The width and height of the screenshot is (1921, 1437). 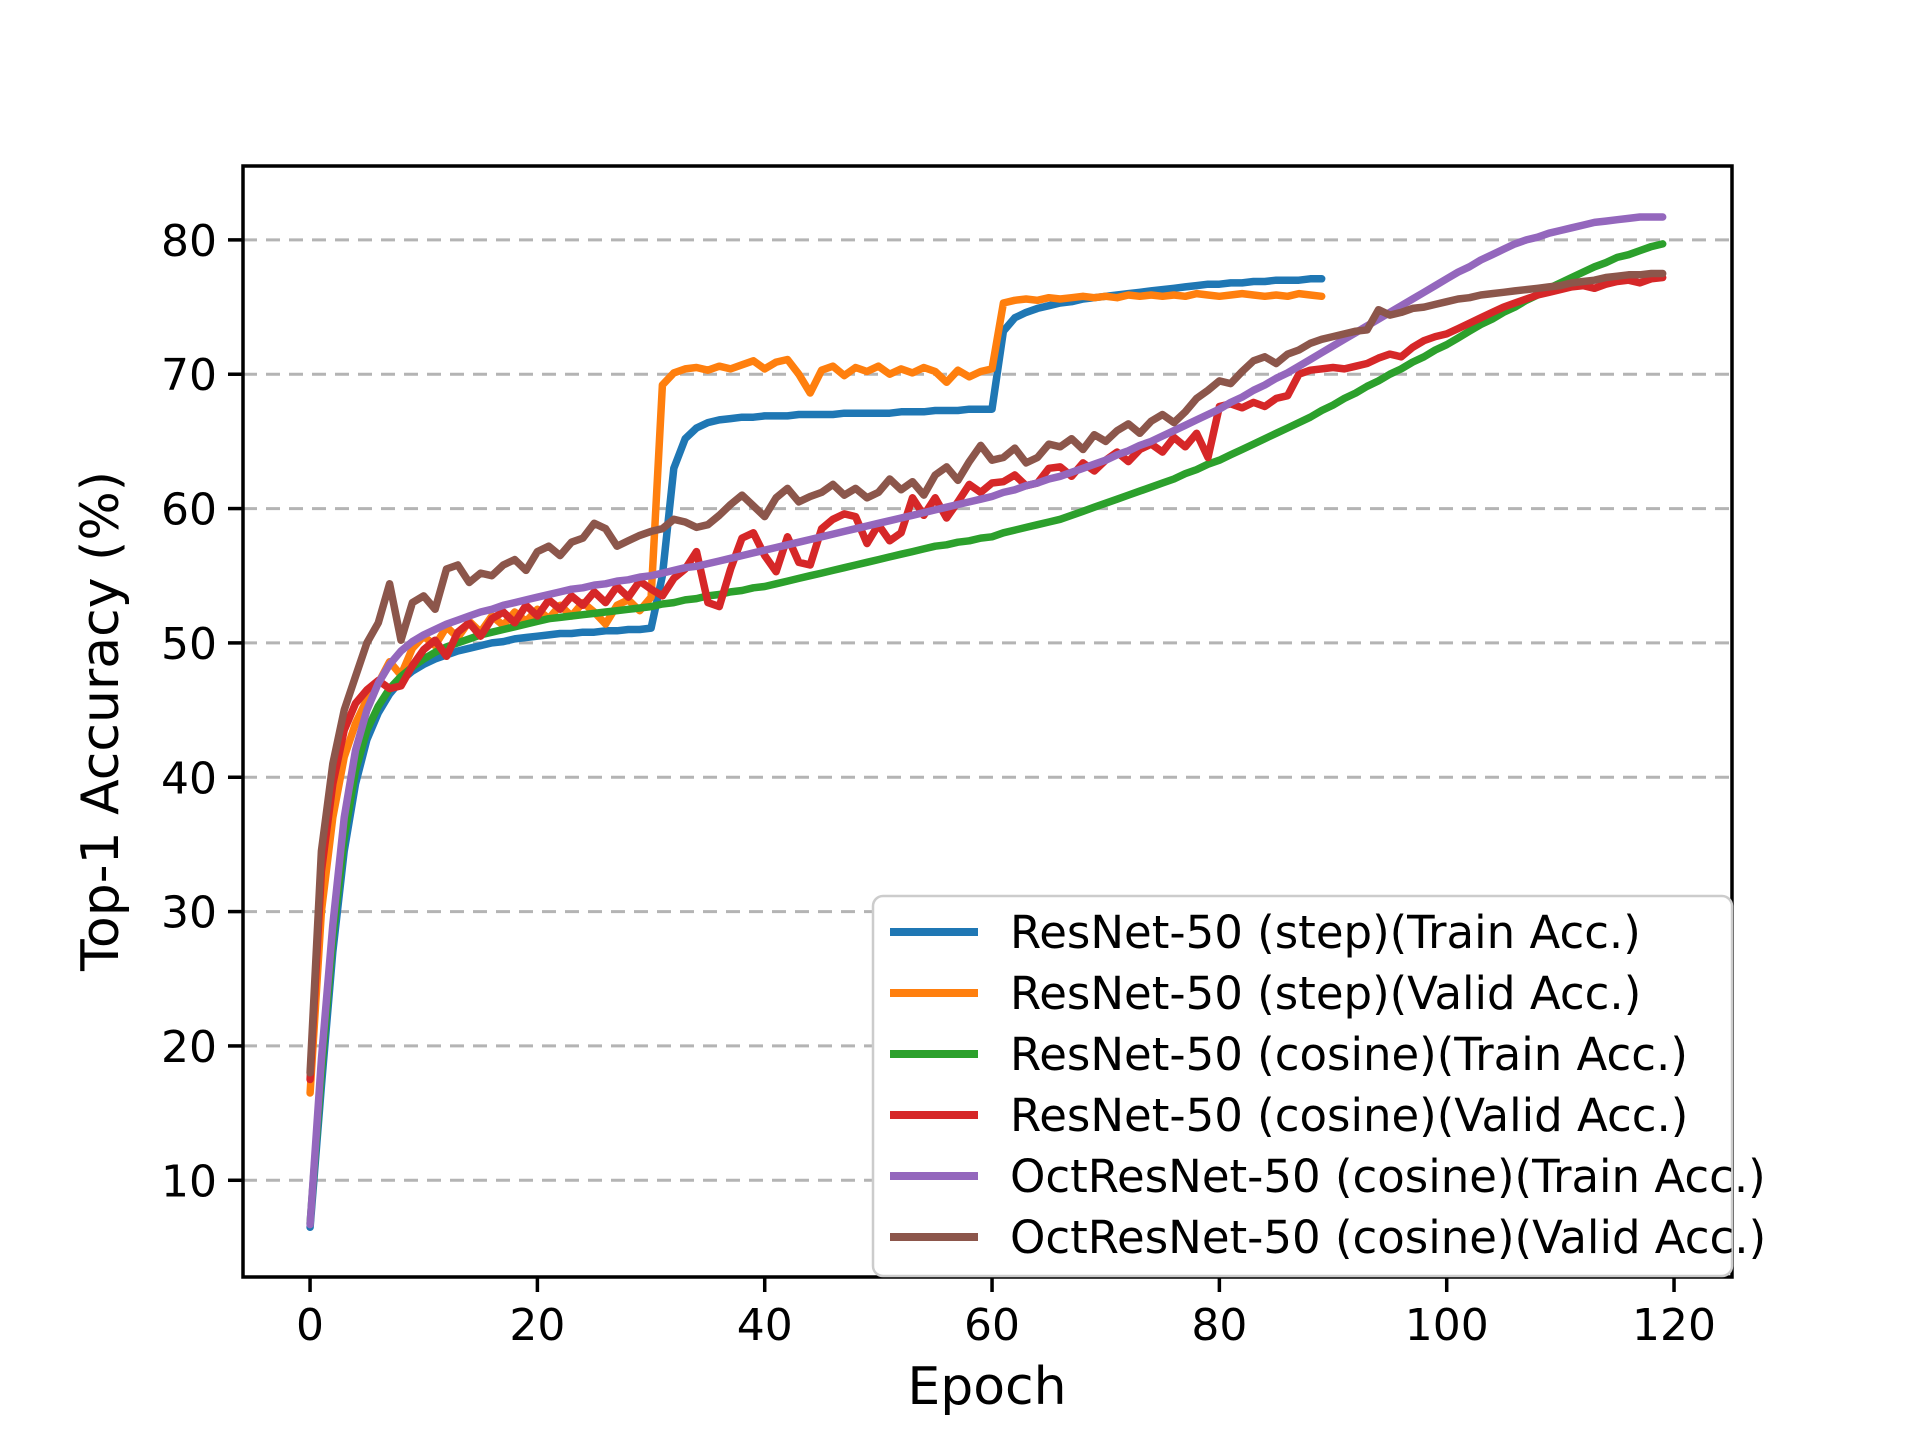 I want to click on x-tick-label-40: 40, so click(x=765, y=1325).